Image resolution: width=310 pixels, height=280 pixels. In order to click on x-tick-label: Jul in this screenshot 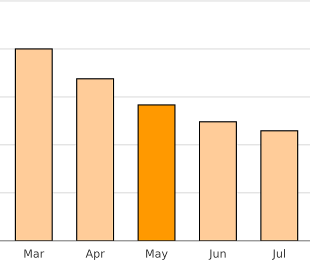, I will do `click(278, 254)`.